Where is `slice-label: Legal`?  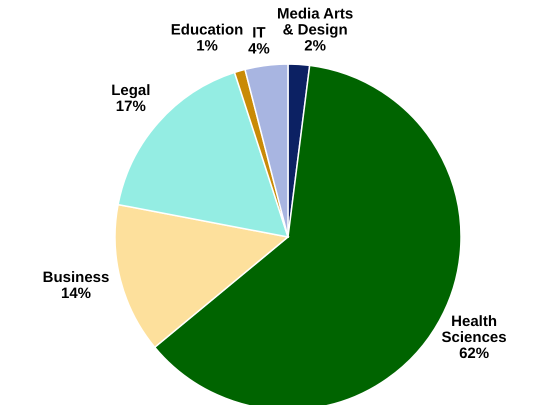
slice-label: Legal is located at coordinates (130, 89).